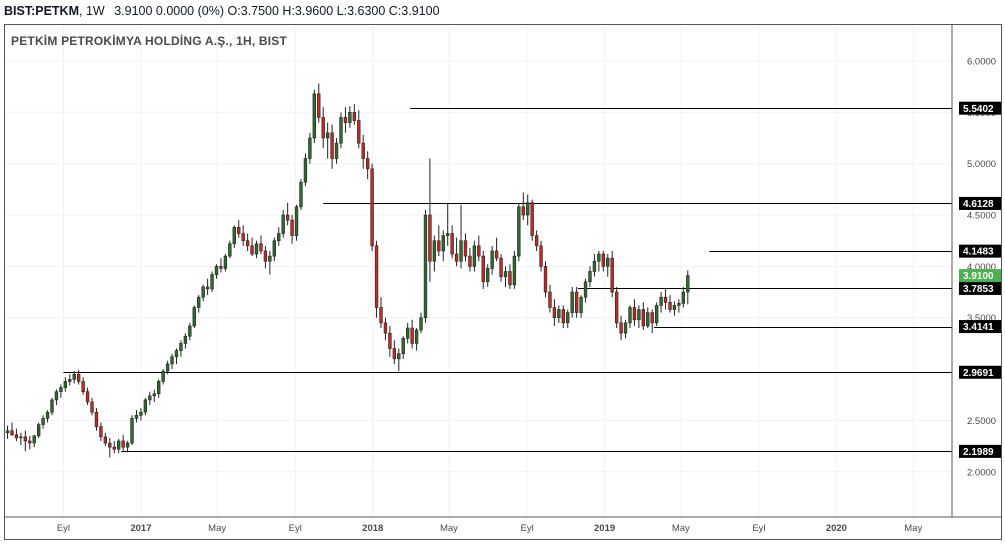 Image resolution: width=1005 pixels, height=544 pixels. I want to click on symbol-name: BIST:PETKM, so click(41, 11).